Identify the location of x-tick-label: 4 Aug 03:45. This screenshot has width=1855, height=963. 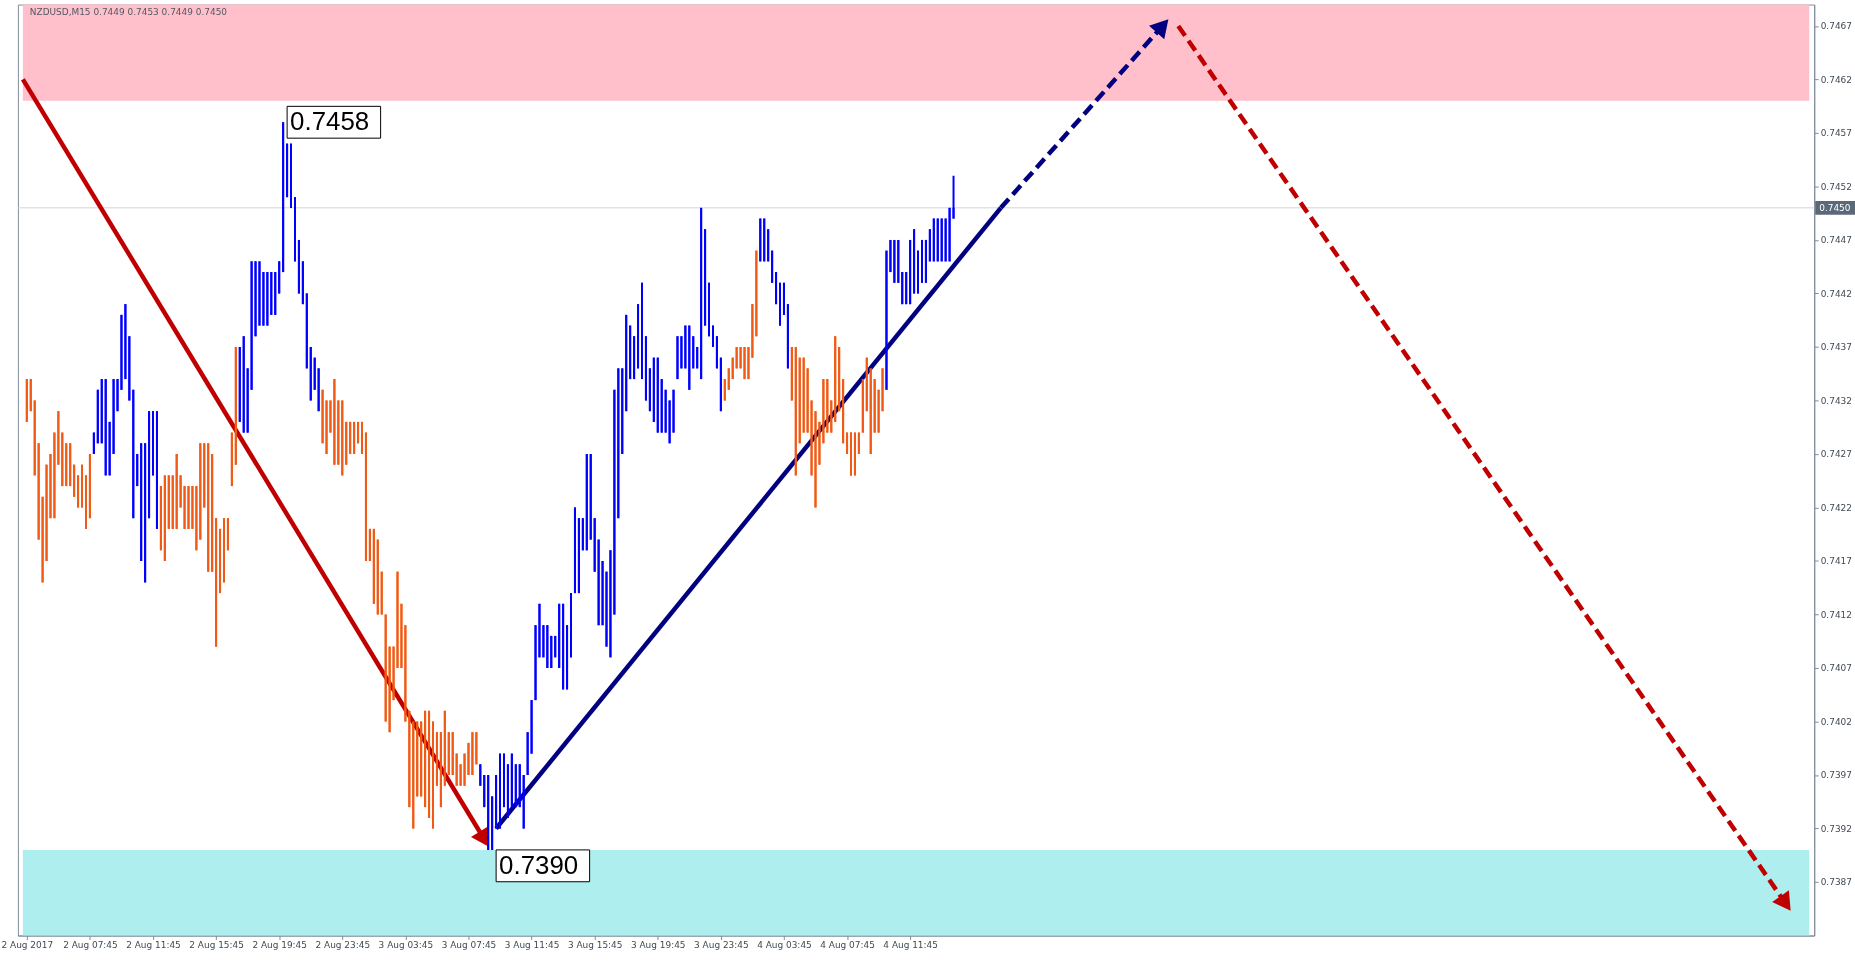
(784, 944).